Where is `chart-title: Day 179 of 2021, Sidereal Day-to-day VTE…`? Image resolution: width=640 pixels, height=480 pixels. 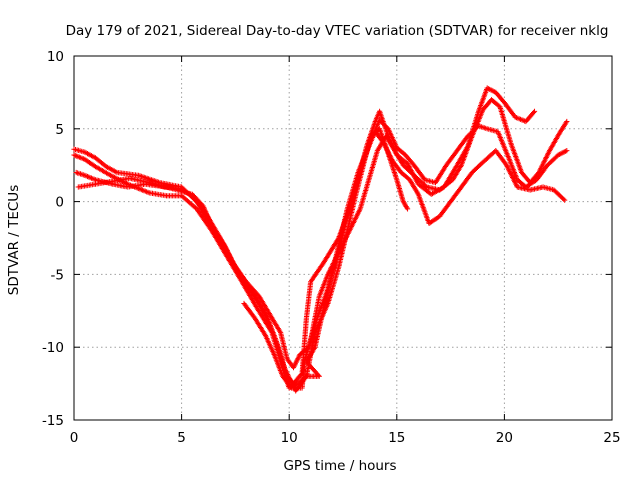
chart-title: Day 179 of 2021, Sidereal Day-to-day VTE… is located at coordinates (337, 31).